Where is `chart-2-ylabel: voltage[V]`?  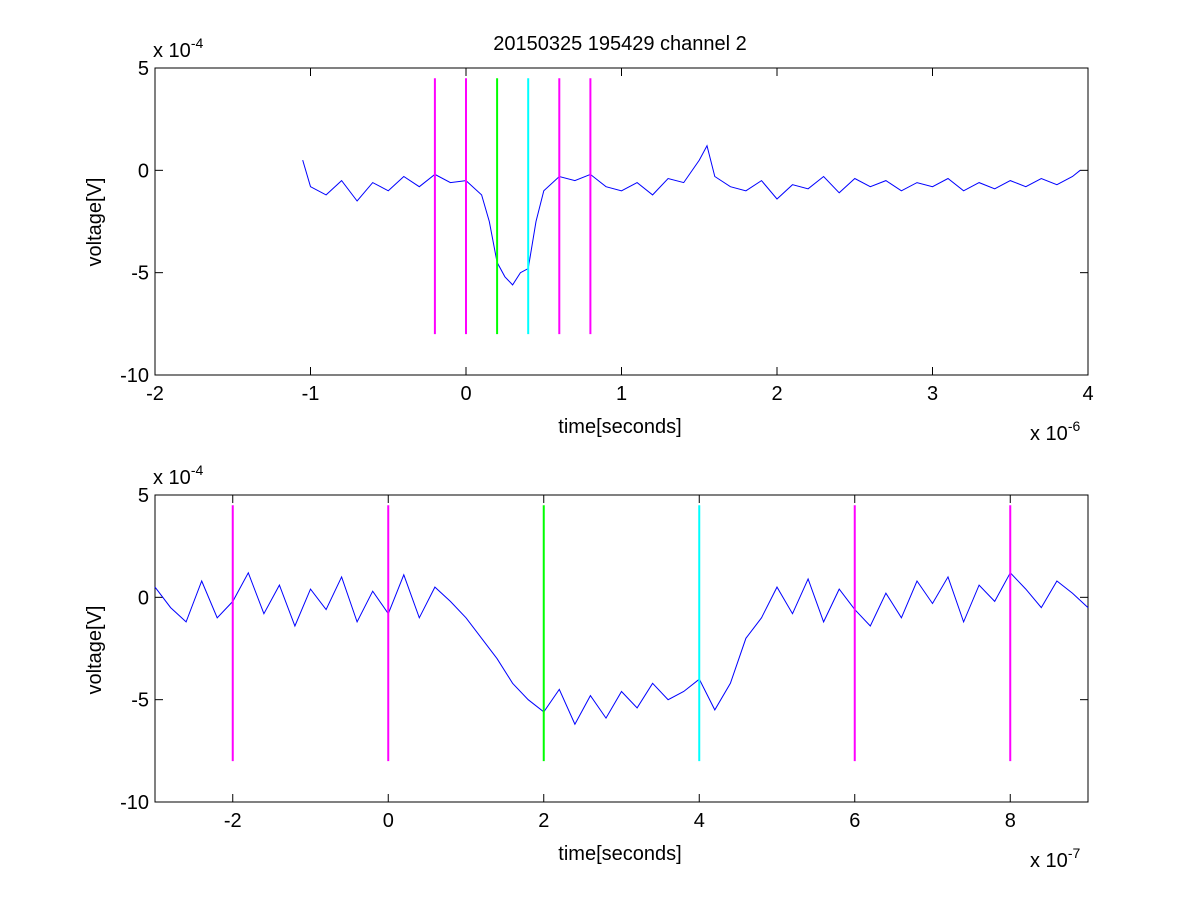
chart-2-ylabel: voltage[V] is located at coordinates (95, 650).